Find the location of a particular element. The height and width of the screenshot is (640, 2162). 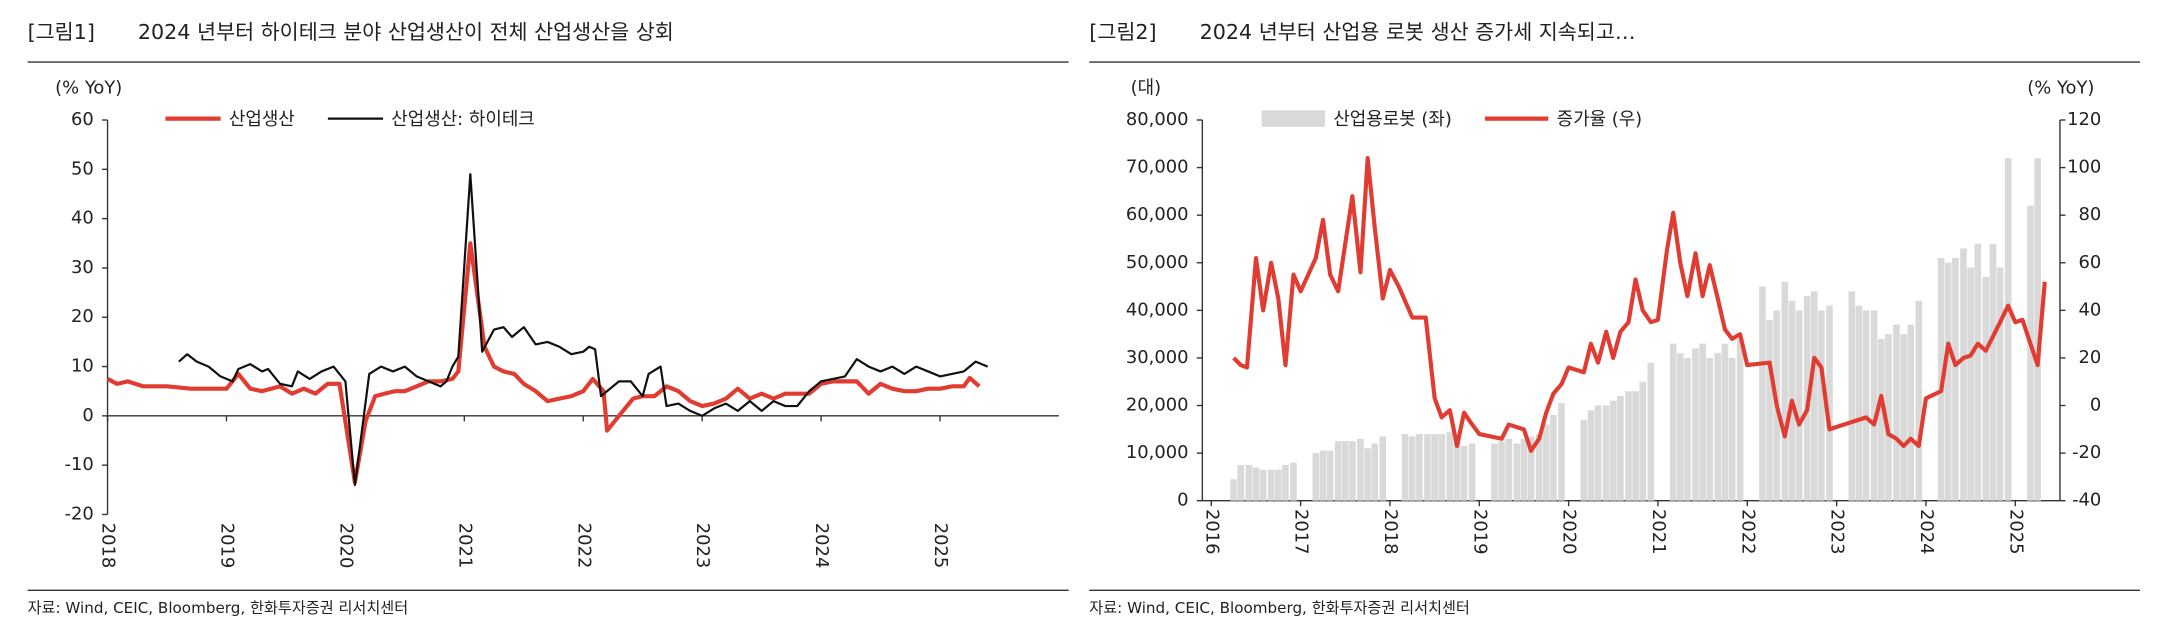

y-tick-label: 60 is located at coordinates (82, 119).